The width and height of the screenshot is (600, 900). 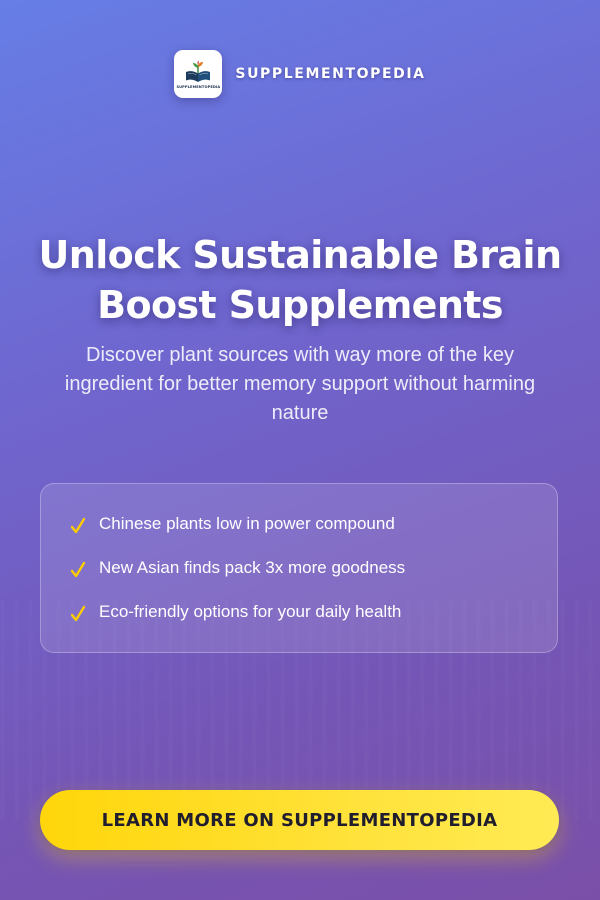 I want to click on brand-name: SUPPLEMENTOPEDIA, so click(x=330, y=74).